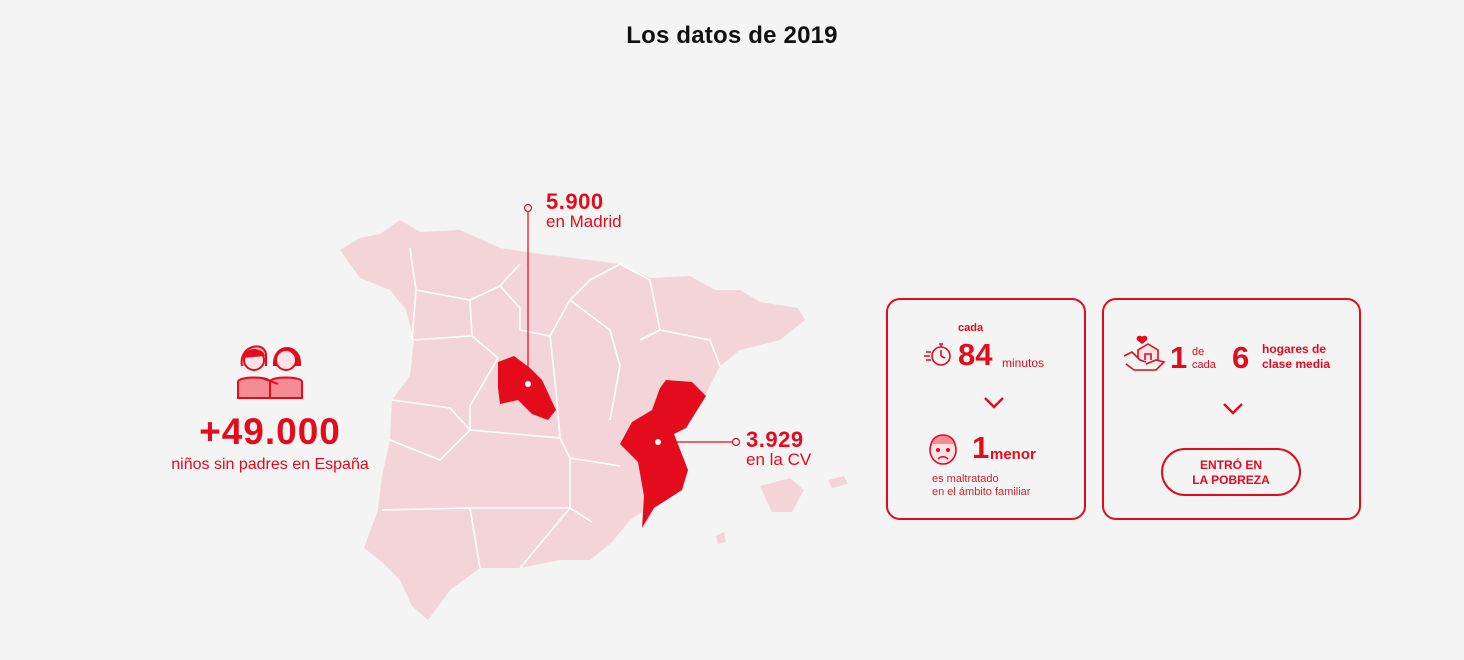 Image resolution: width=1464 pixels, height=660 pixels. What do you see at coordinates (1294, 349) in the screenshot?
I see `households-line1: hogares de` at bounding box center [1294, 349].